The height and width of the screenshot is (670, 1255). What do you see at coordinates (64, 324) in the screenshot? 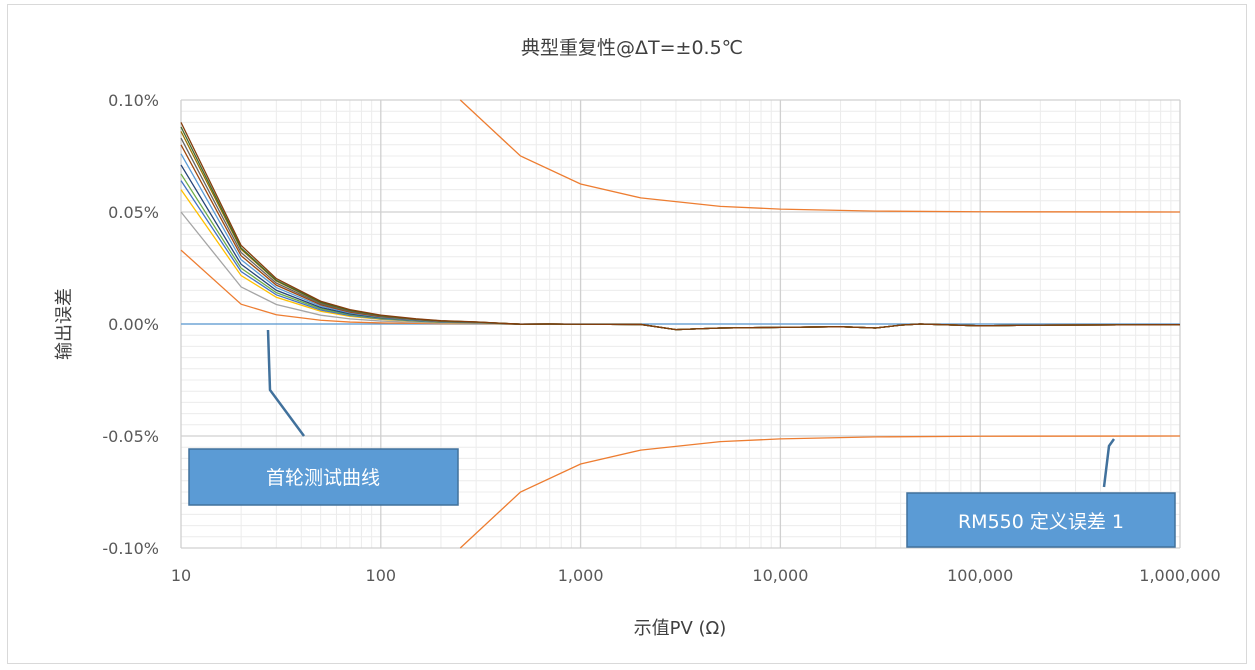
I see `y-axis-label: 输出误差` at bounding box center [64, 324].